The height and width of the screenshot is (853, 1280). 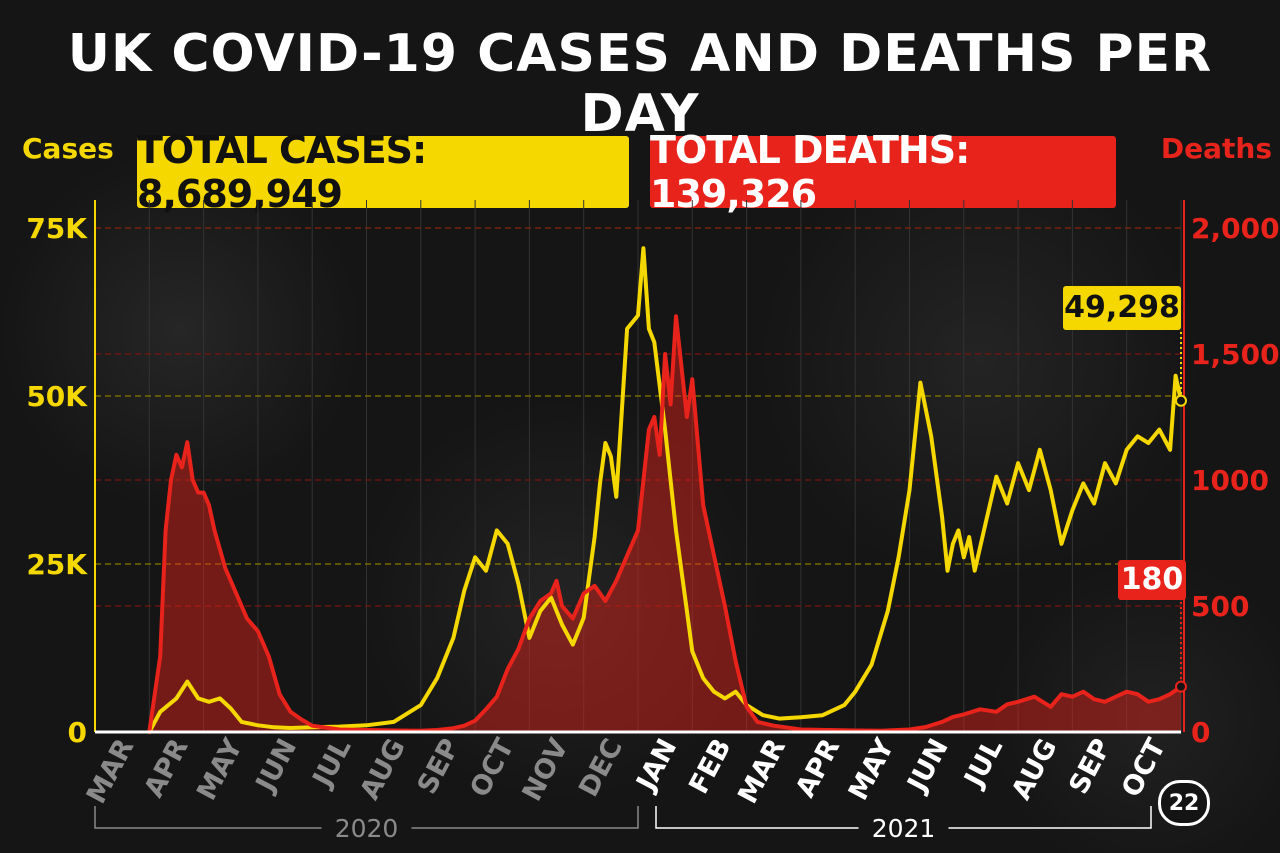 I want to click on total-deaths-label: TOTAL DEATHS: 139,326, so click(x=810, y=172).